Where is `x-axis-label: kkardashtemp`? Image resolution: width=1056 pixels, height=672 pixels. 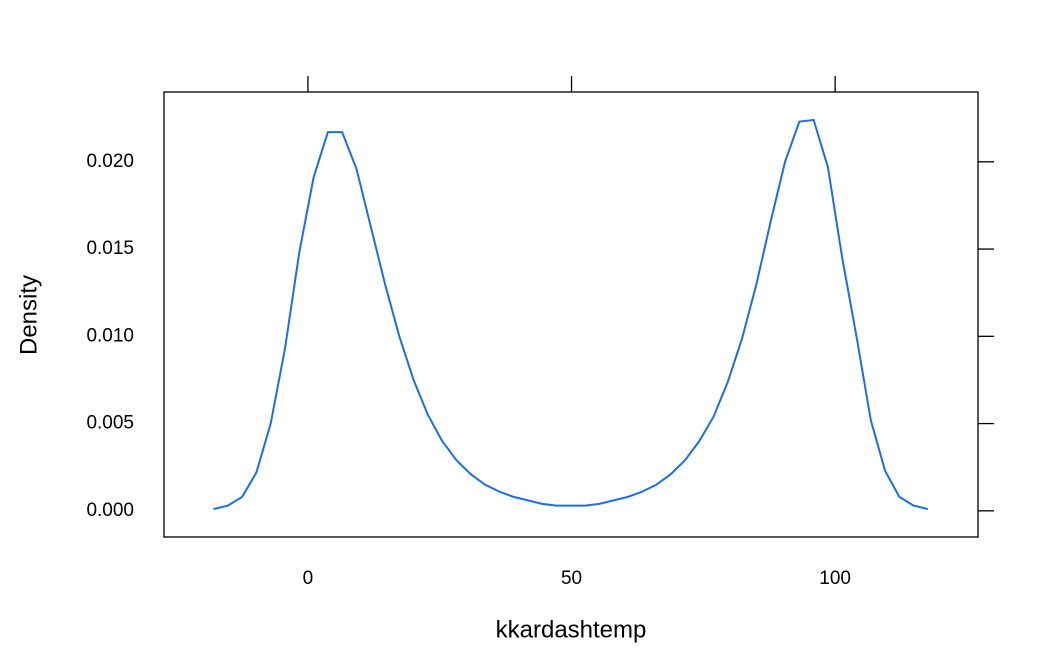
x-axis-label: kkardashtemp is located at coordinates (571, 629).